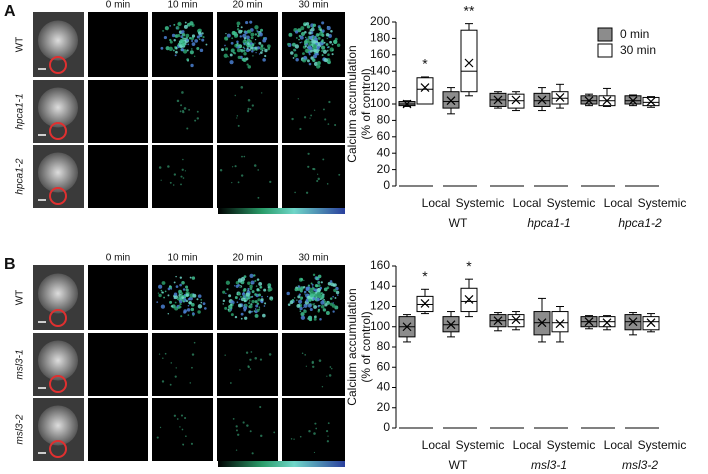 The height and width of the screenshot is (474, 708). I want to click on time-label: 10 min, so click(182, 5).